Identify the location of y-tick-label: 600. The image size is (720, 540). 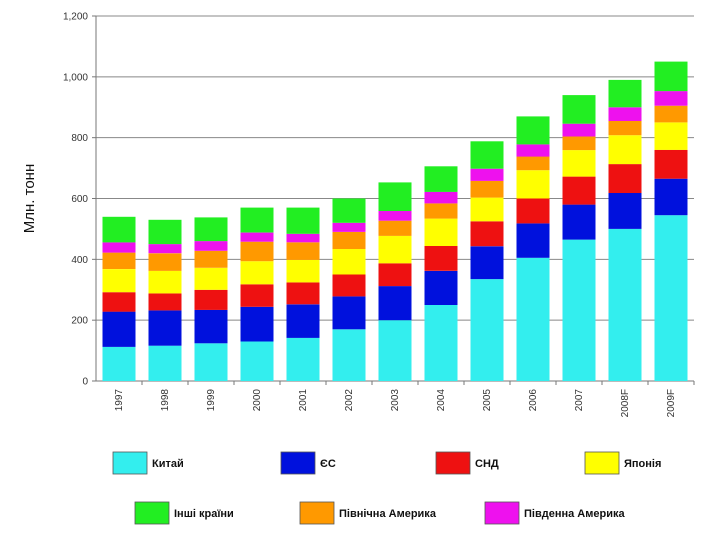
(79, 199).